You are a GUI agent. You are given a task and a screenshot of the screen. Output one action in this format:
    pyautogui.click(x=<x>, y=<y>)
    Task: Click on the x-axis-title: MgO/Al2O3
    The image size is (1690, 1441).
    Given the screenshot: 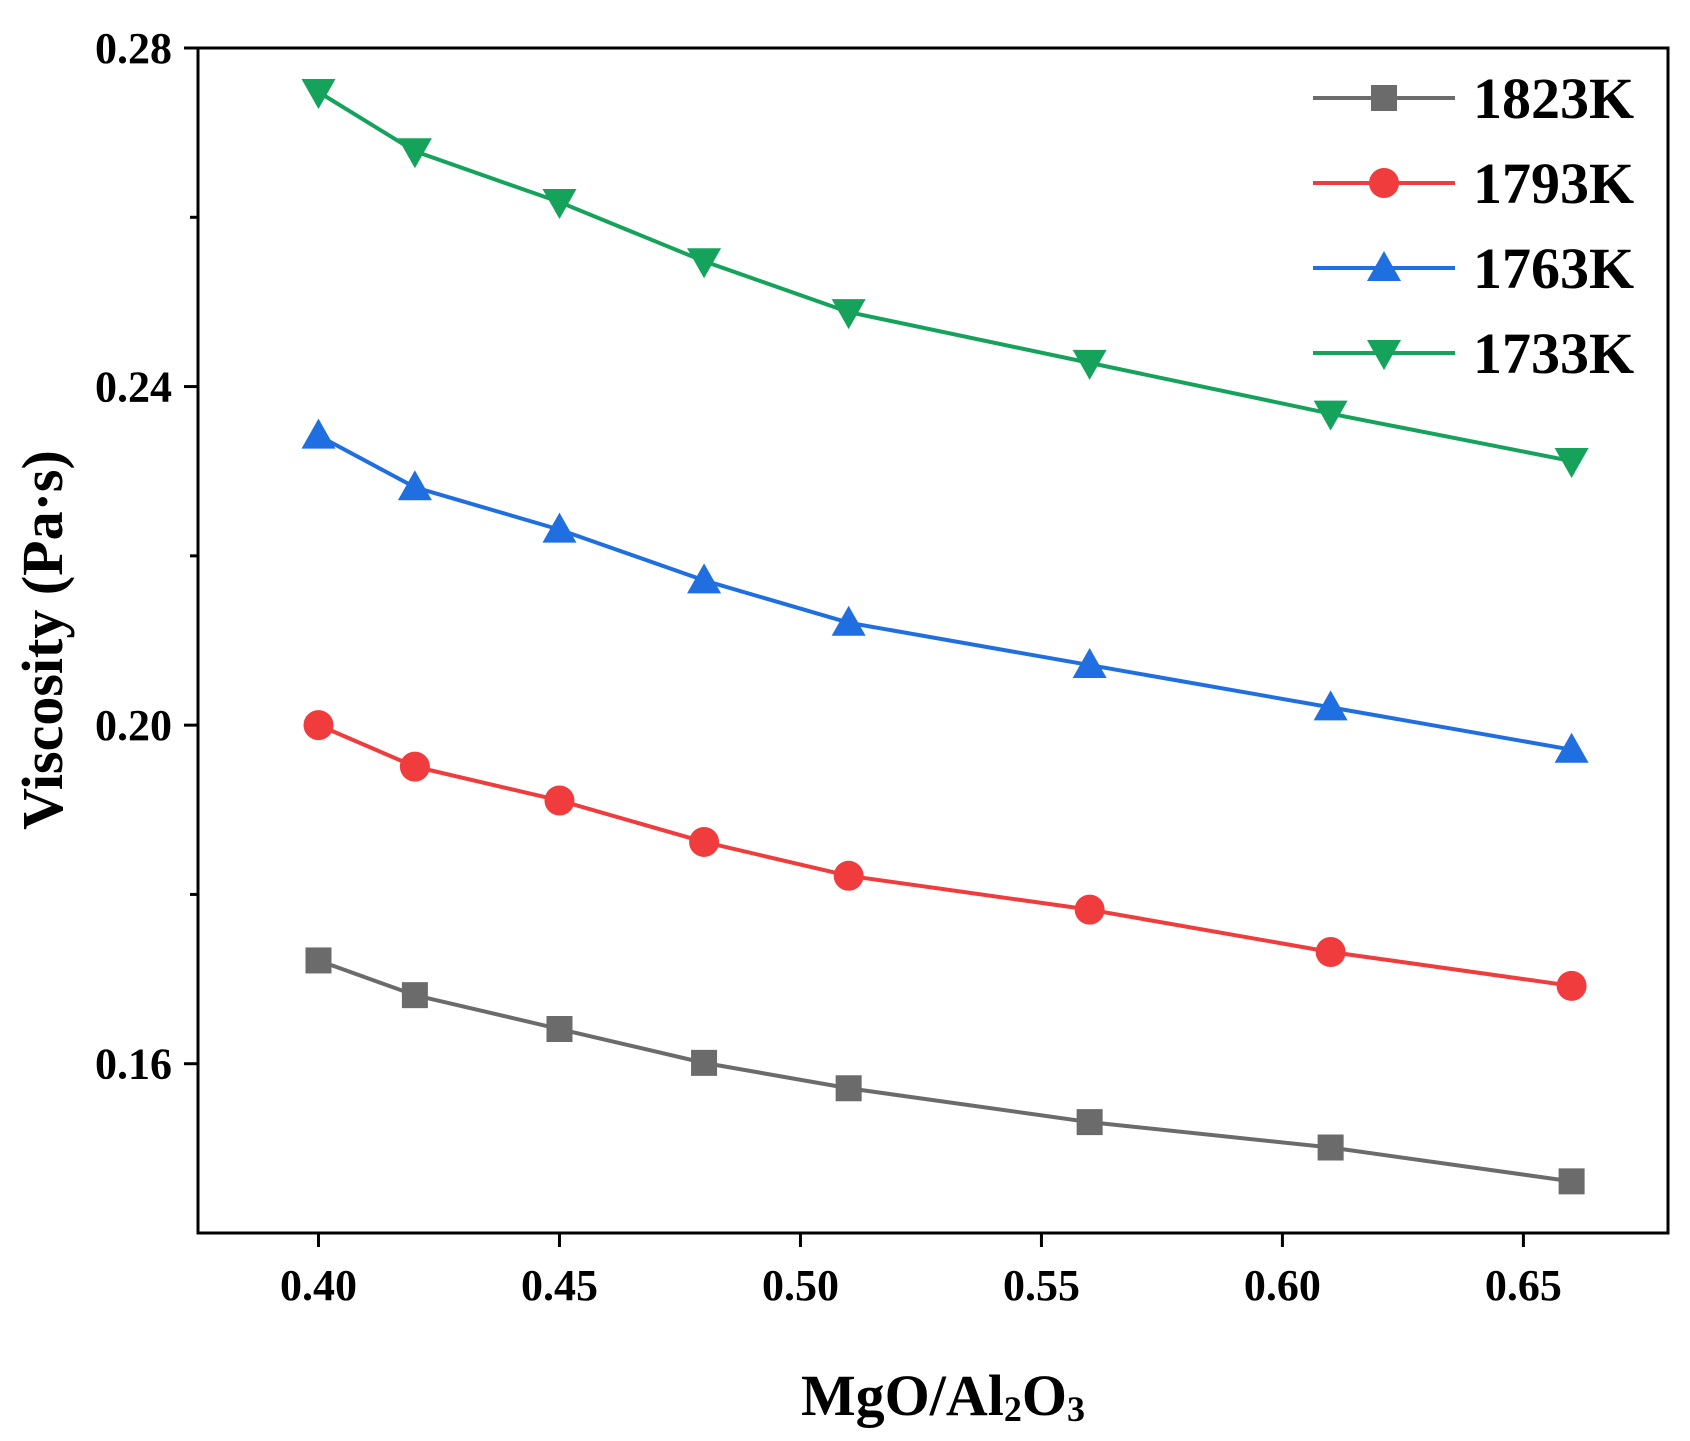 What is the action you would take?
    pyautogui.click(x=943, y=1396)
    